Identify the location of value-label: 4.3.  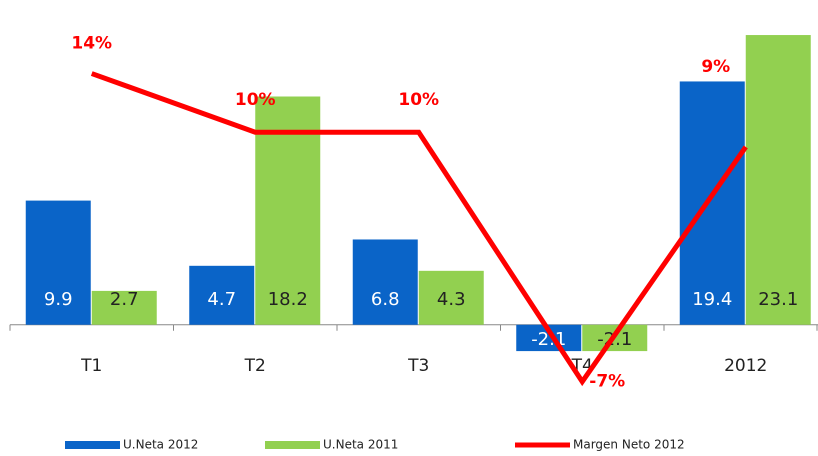
(451, 299).